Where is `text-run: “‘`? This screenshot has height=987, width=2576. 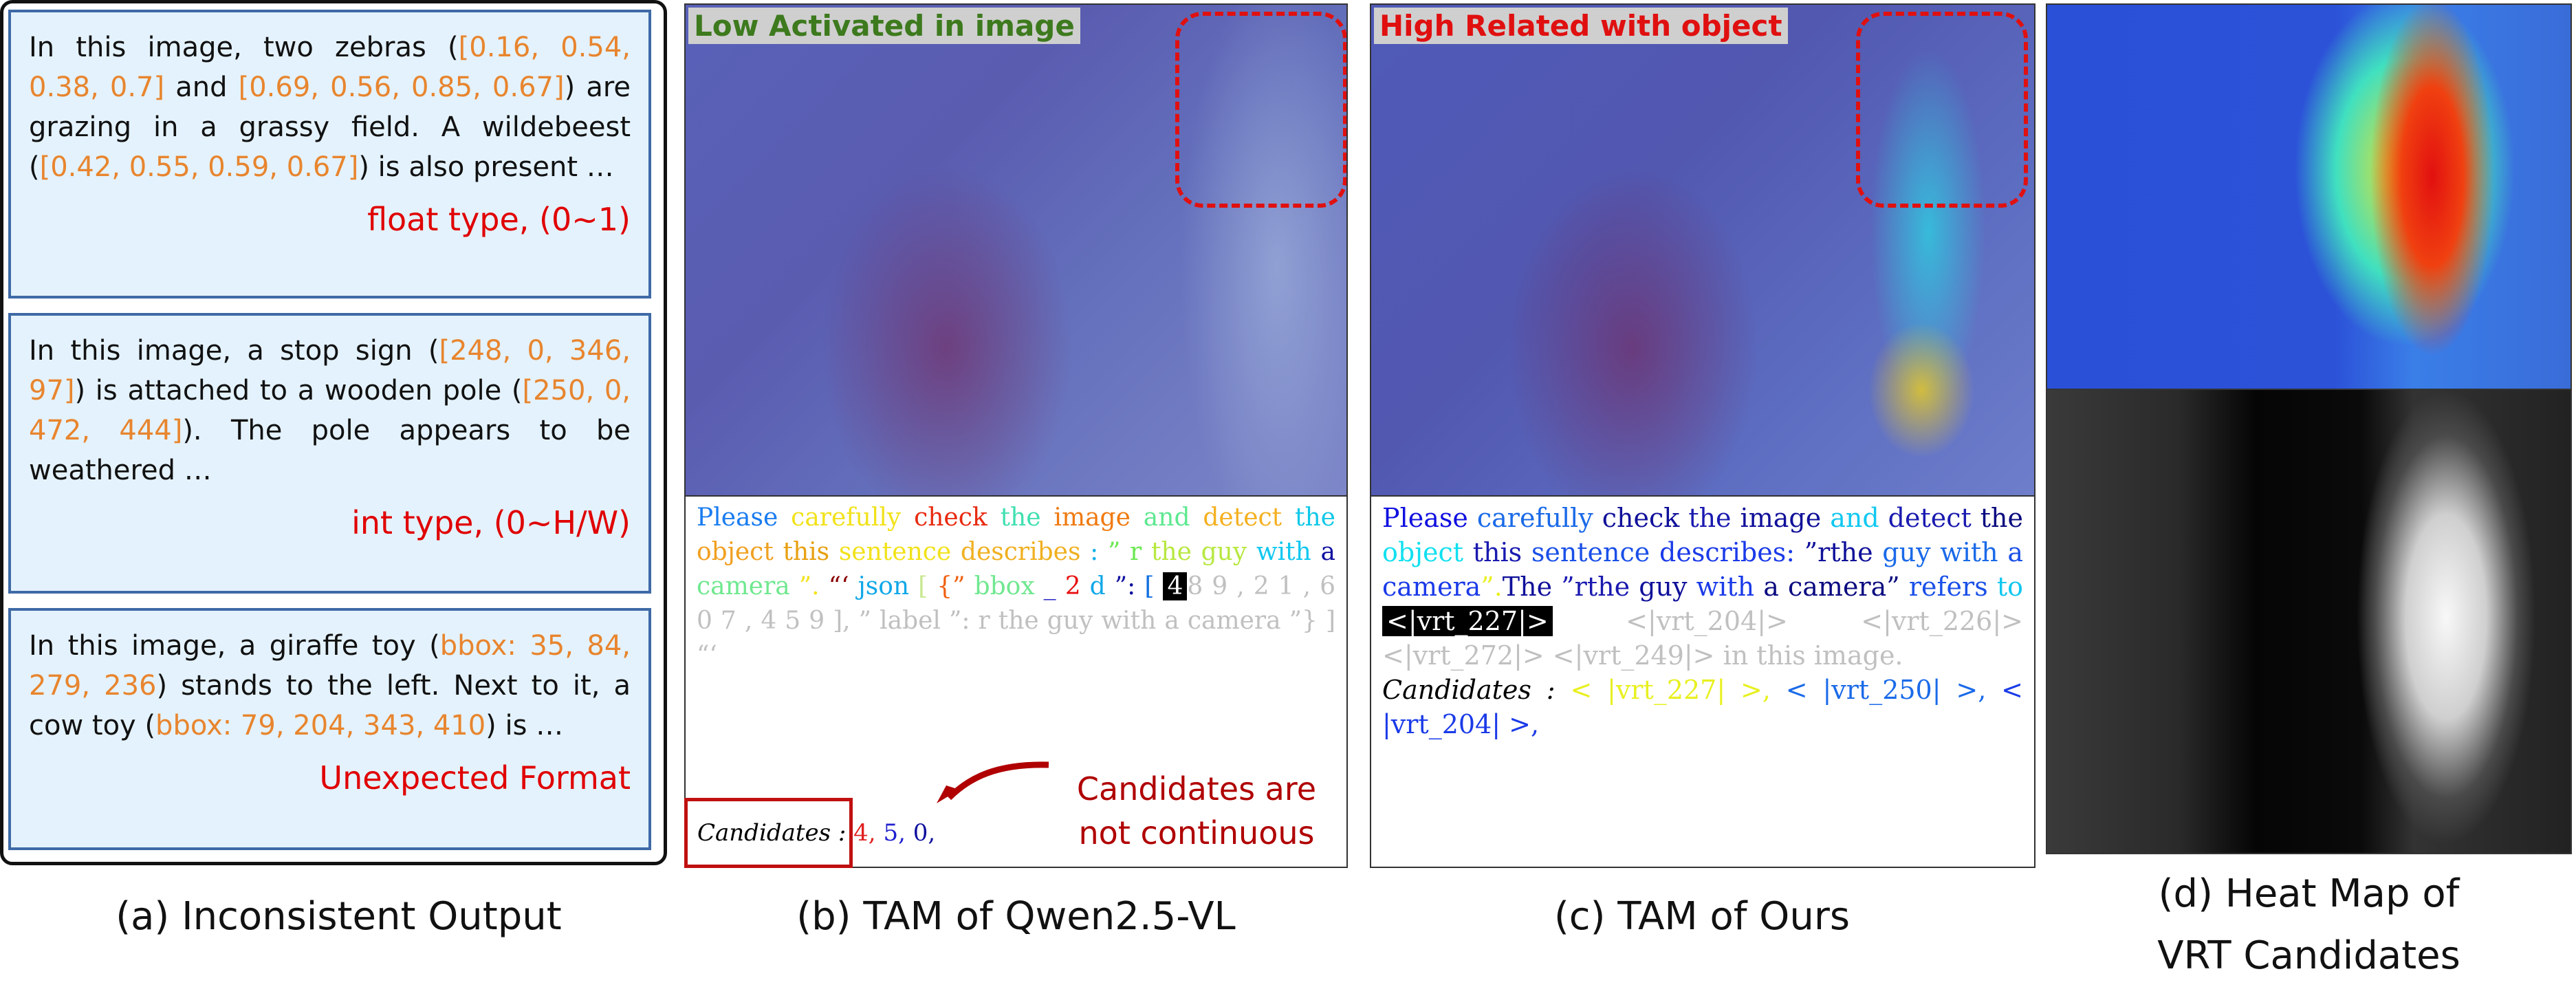
text-run: “‘ is located at coordinates (843, 586).